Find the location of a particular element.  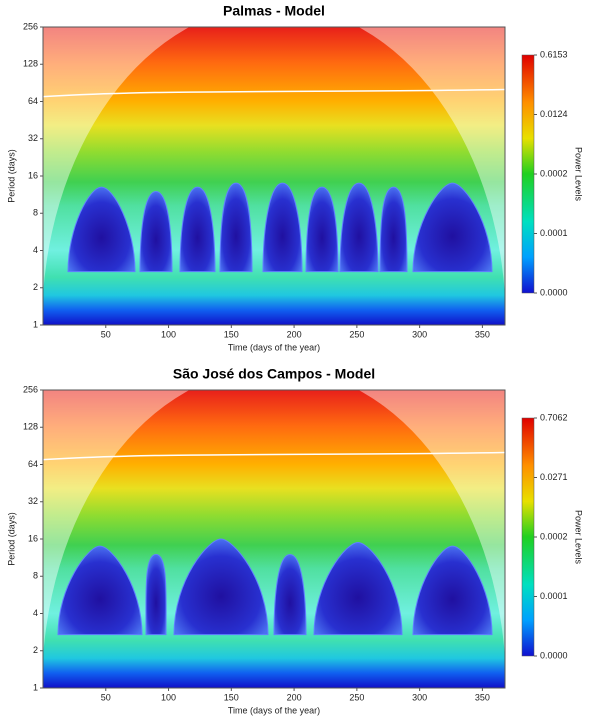

colorbar-label: 0.6153 is located at coordinates (554, 54).